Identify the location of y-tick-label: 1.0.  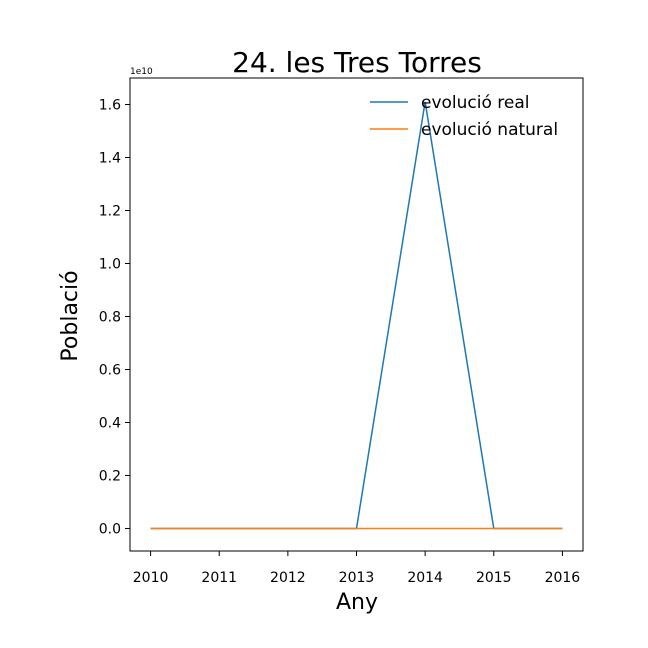
(110, 264).